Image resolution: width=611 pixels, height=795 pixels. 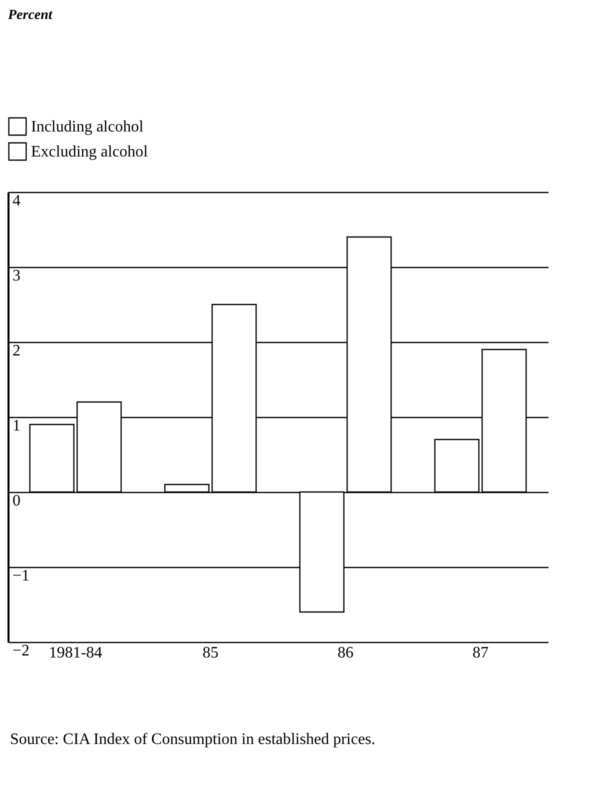 What do you see at coordinates (89, 152) in the screenshot?
I see `legend-label: Excluding alcohol` at bounding box center [89, 152].